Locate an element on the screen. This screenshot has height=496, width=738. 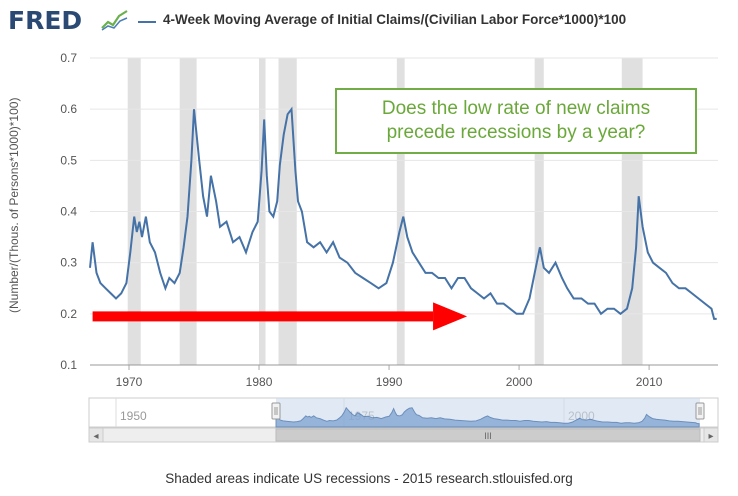
callout-line-2: precede recessions by a year? is located at coordinates (516, 132).